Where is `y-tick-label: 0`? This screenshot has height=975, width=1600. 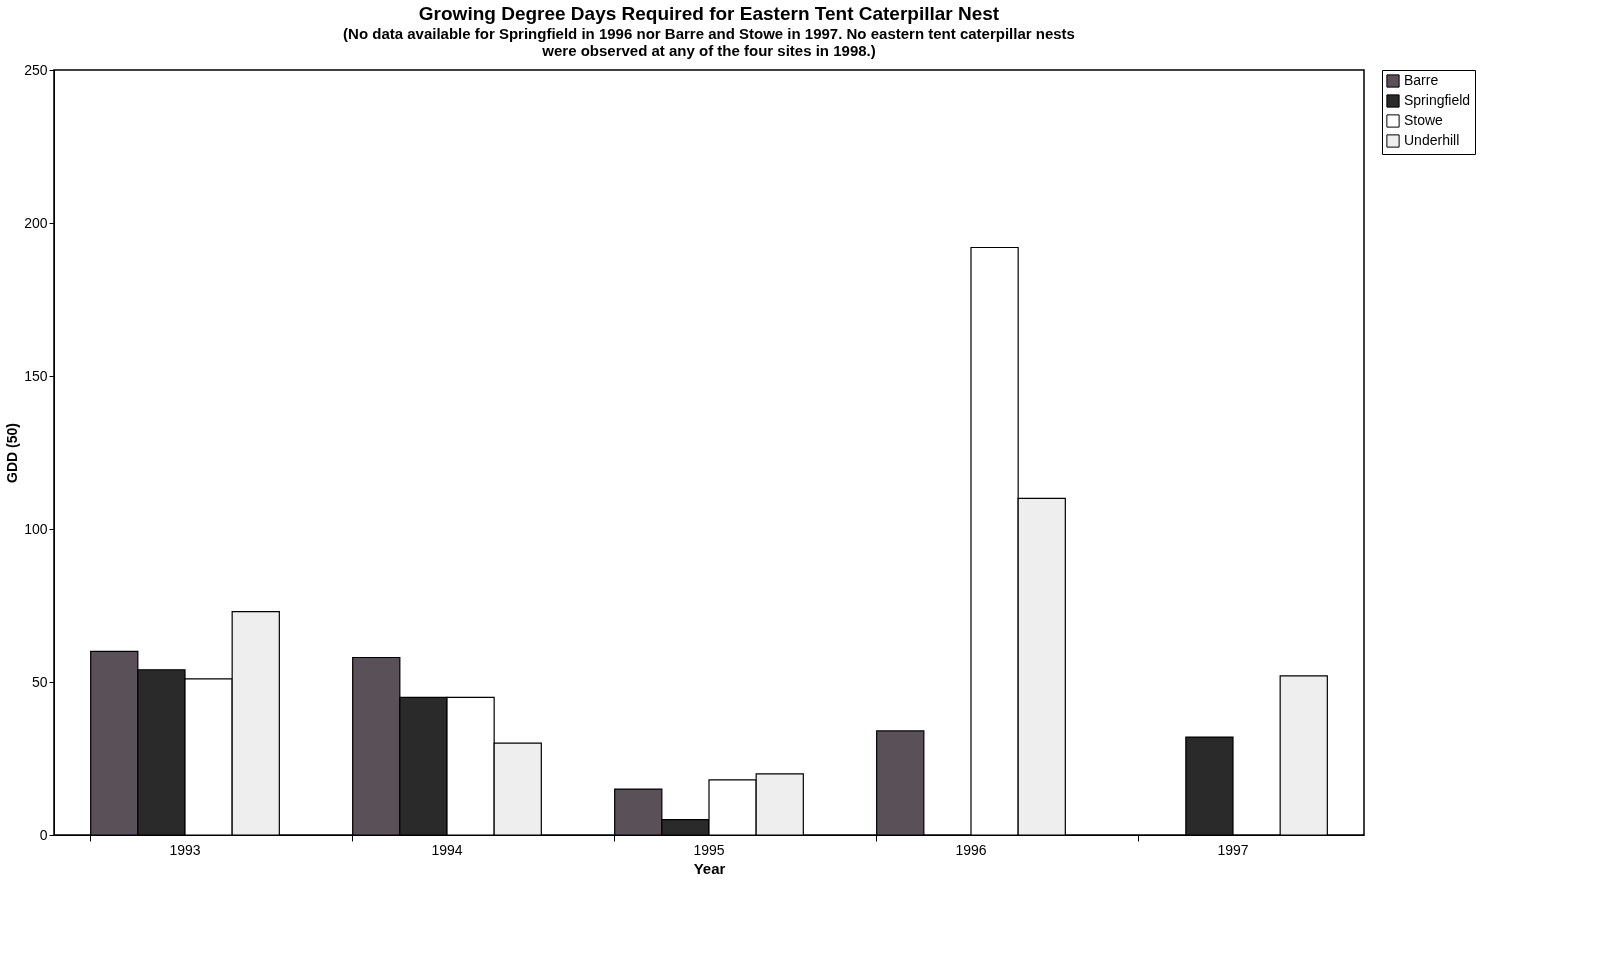 y-tick-label: 0 is located at coordinates (43, 834).